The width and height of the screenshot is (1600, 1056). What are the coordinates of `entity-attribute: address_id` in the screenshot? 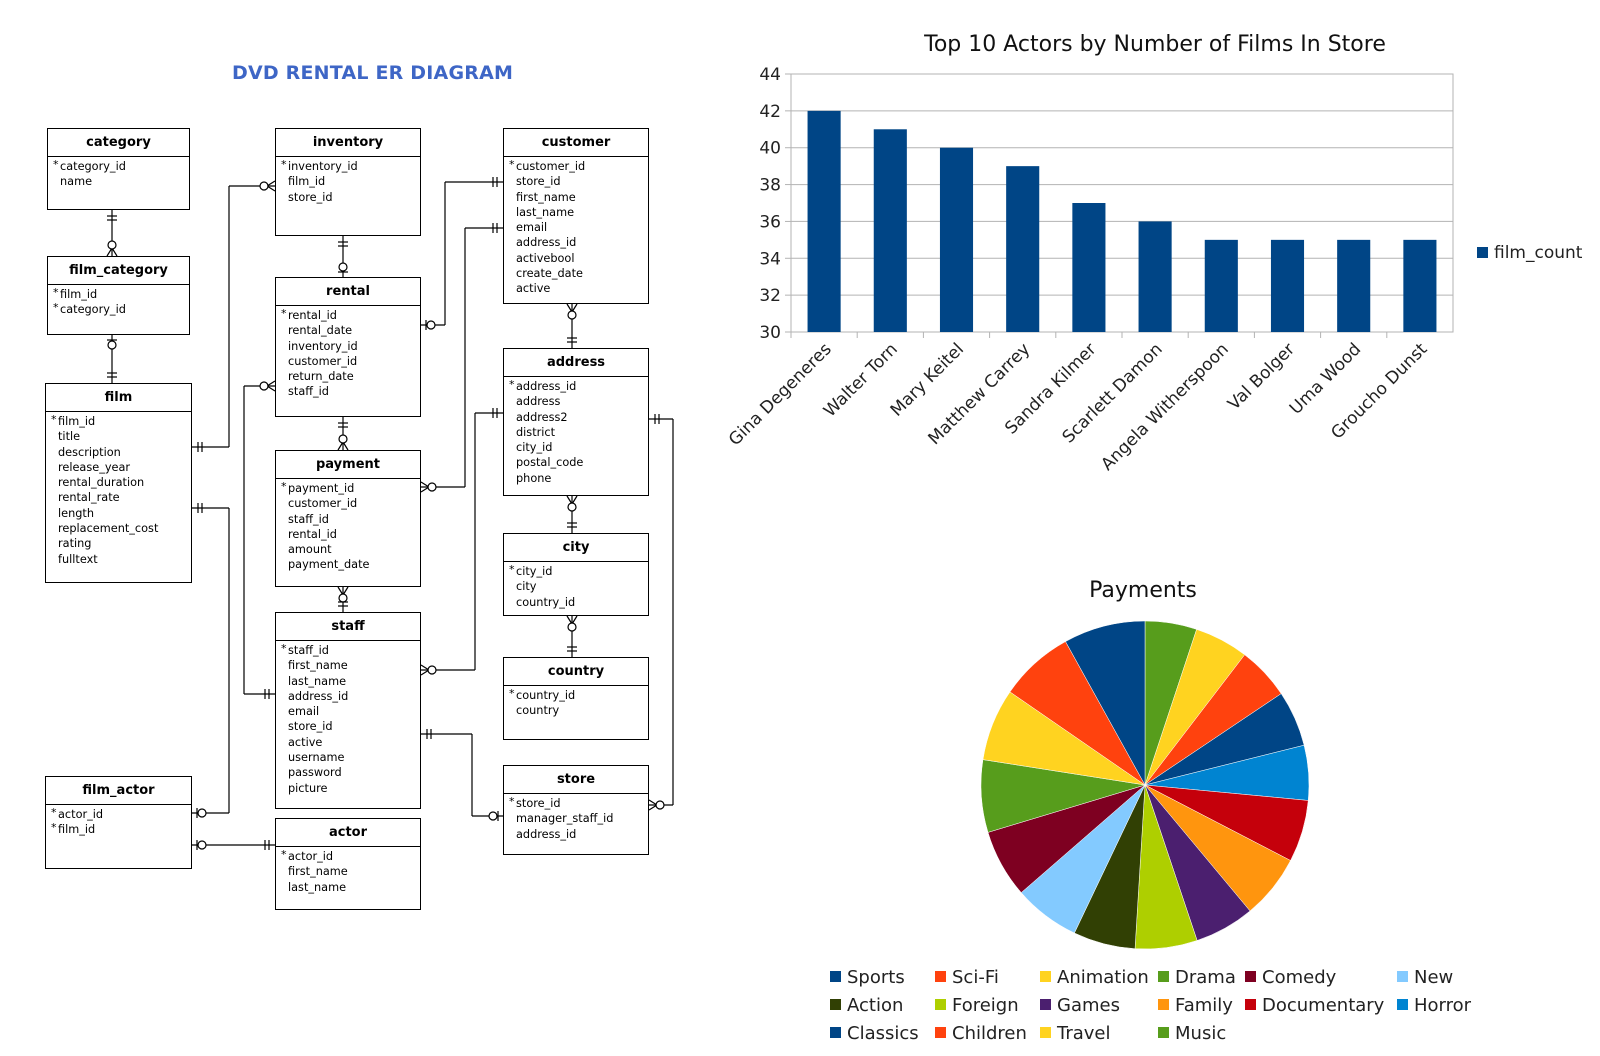 It's located at (546, 834).